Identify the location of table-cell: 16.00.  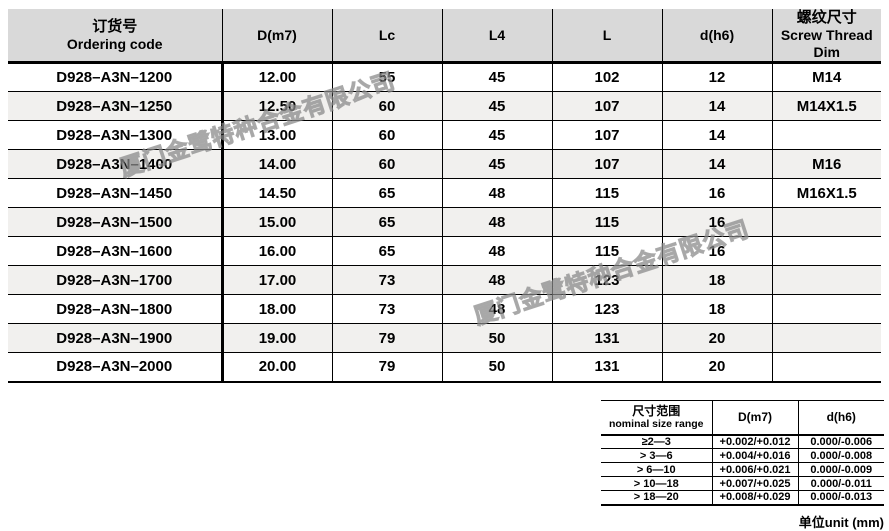
(276, 251).